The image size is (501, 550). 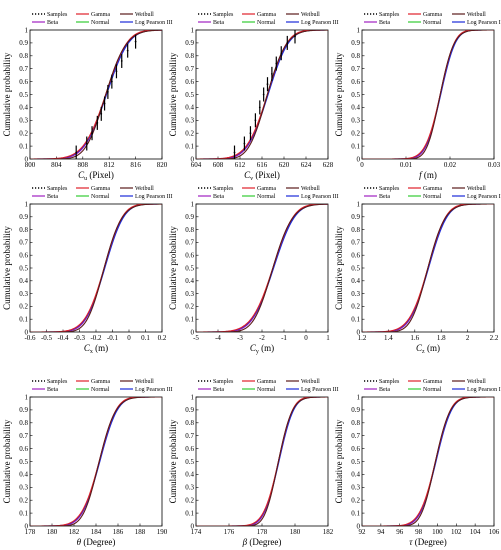 I want to click on x-tick-label: 0.03, so click(x=494, y=165).